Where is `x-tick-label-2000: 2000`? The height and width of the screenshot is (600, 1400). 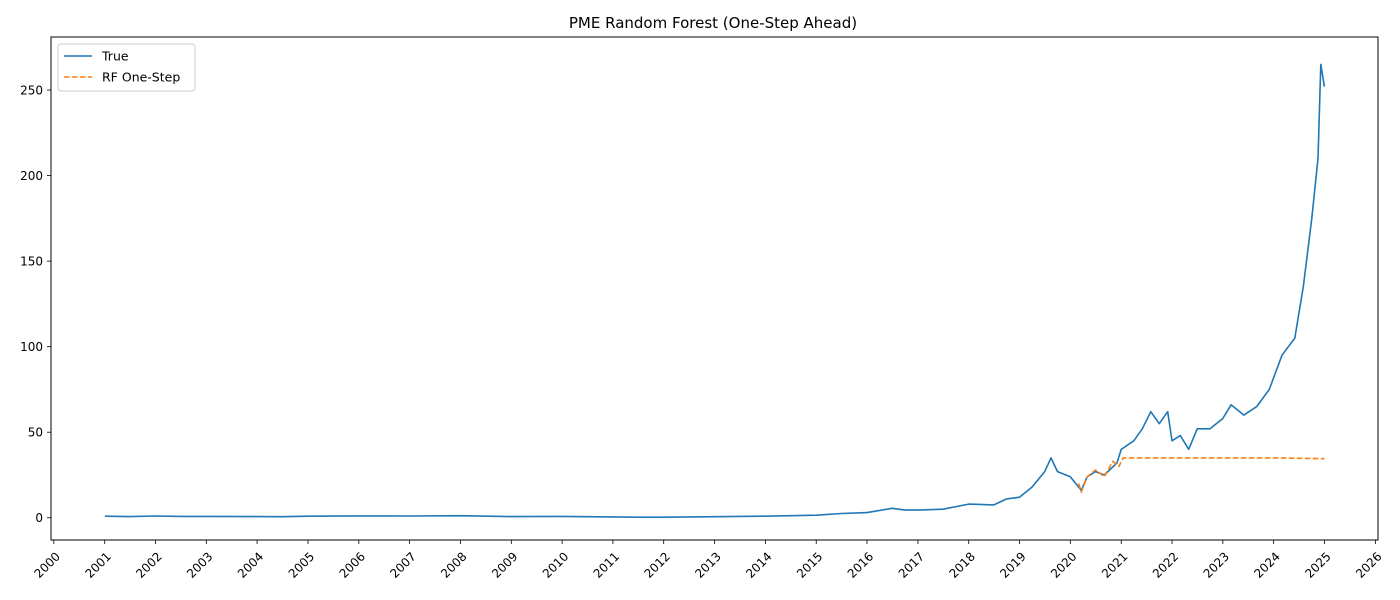
x-tick-label-2000: 2000 is located at coordinates (47, 564).